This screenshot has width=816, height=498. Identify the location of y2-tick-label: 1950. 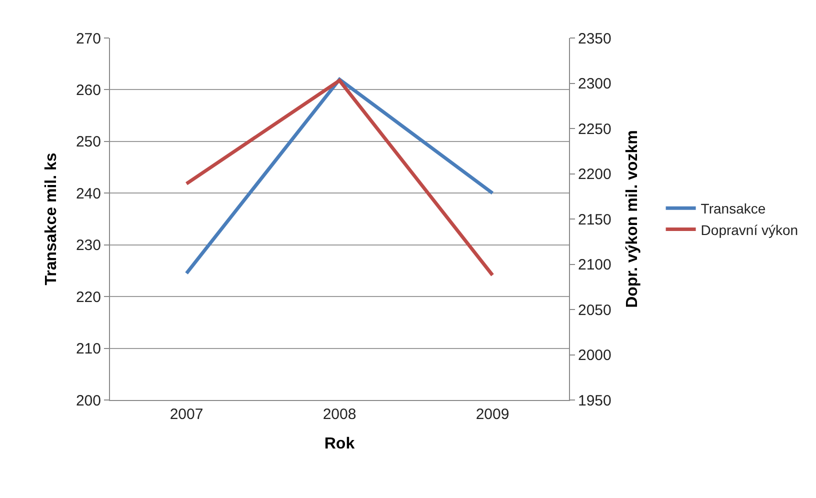
(595, 401).